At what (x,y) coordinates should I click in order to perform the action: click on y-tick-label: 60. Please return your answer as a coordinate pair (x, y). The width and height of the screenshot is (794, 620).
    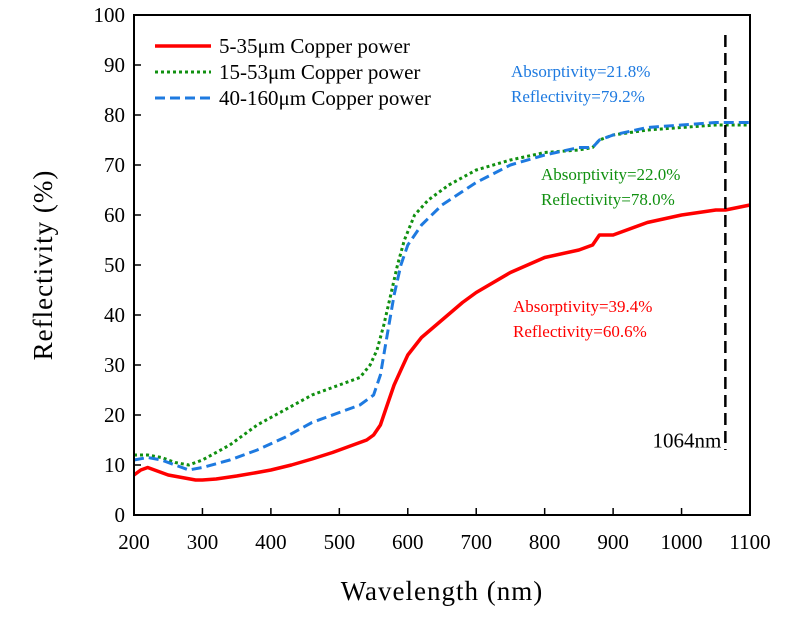
    Looking at the image, I should click on (114, 215).